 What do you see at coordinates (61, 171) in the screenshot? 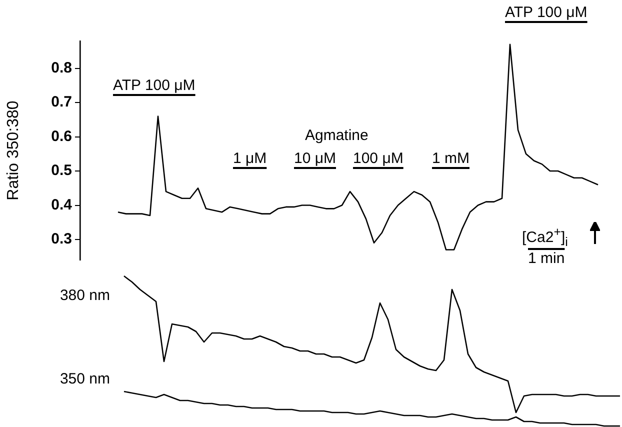
I see `y-tick-label: 0.5` at bounding box center [61, 171].